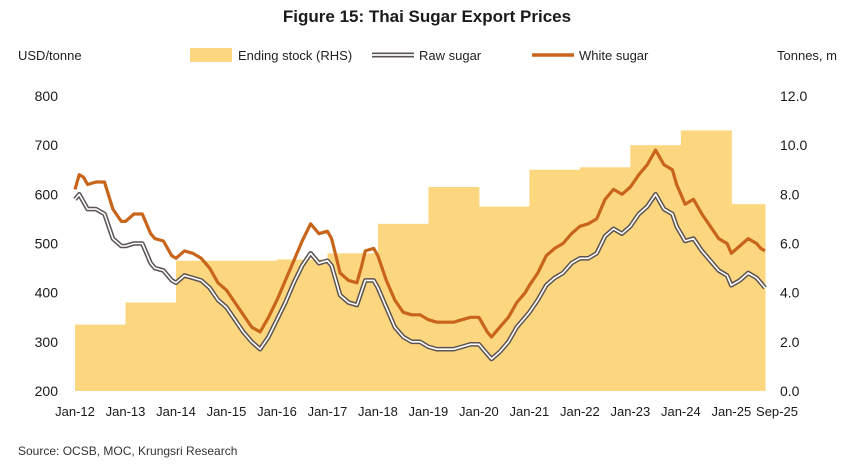 Image resolution: width=855 pixels, height=470 pixels. What do you see at coordinates (777, 411) in the screenshot?
I see `x-tick-Sep-25: Sep-25` at bounding box center [777, 411].